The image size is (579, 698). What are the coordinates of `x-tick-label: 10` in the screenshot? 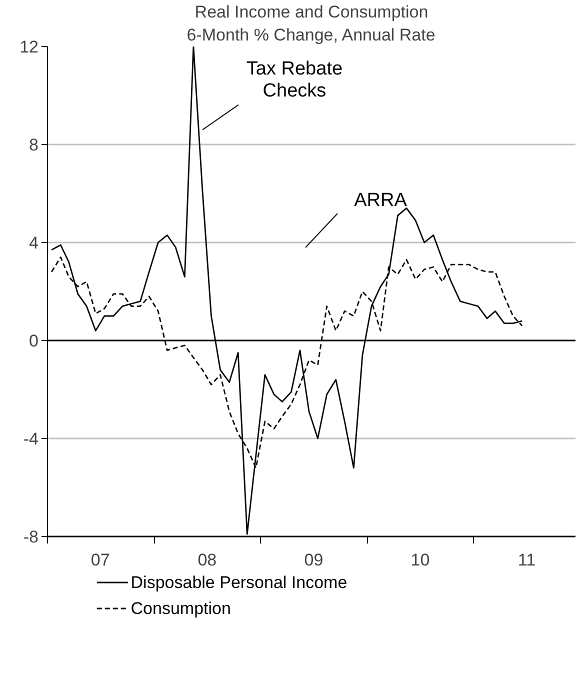 It's located at (420, 560).